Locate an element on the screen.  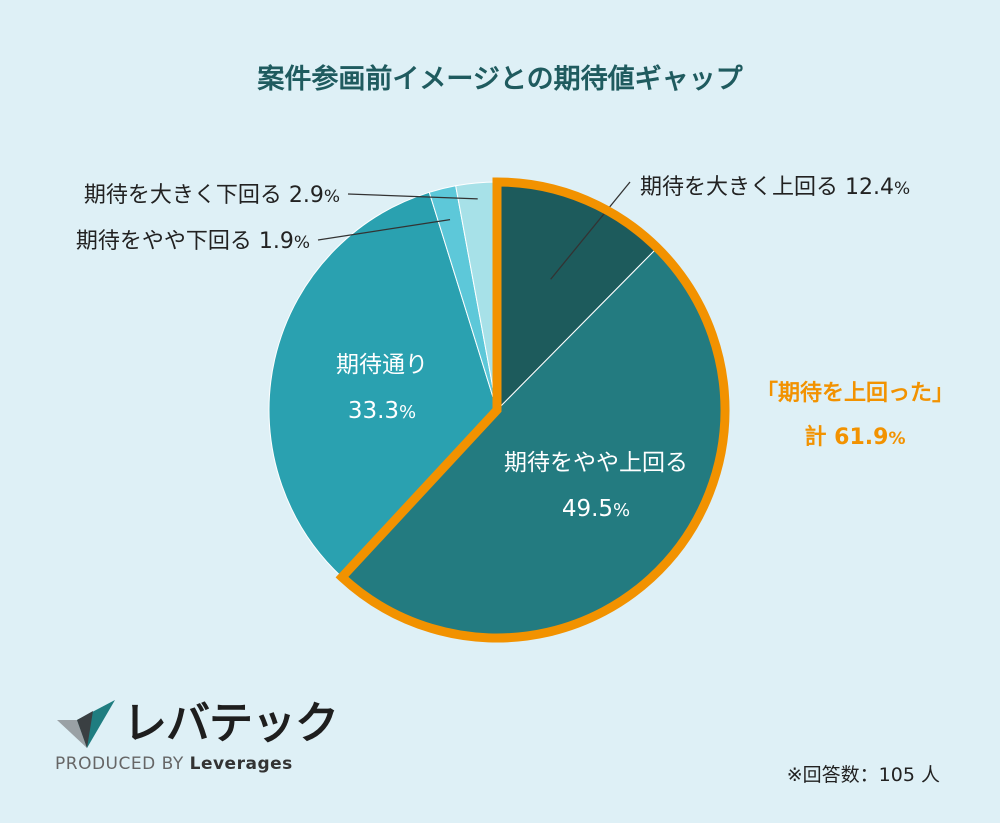
produced-by-line: PRODUCED BY Leverages is located at coordinates (196, 764).